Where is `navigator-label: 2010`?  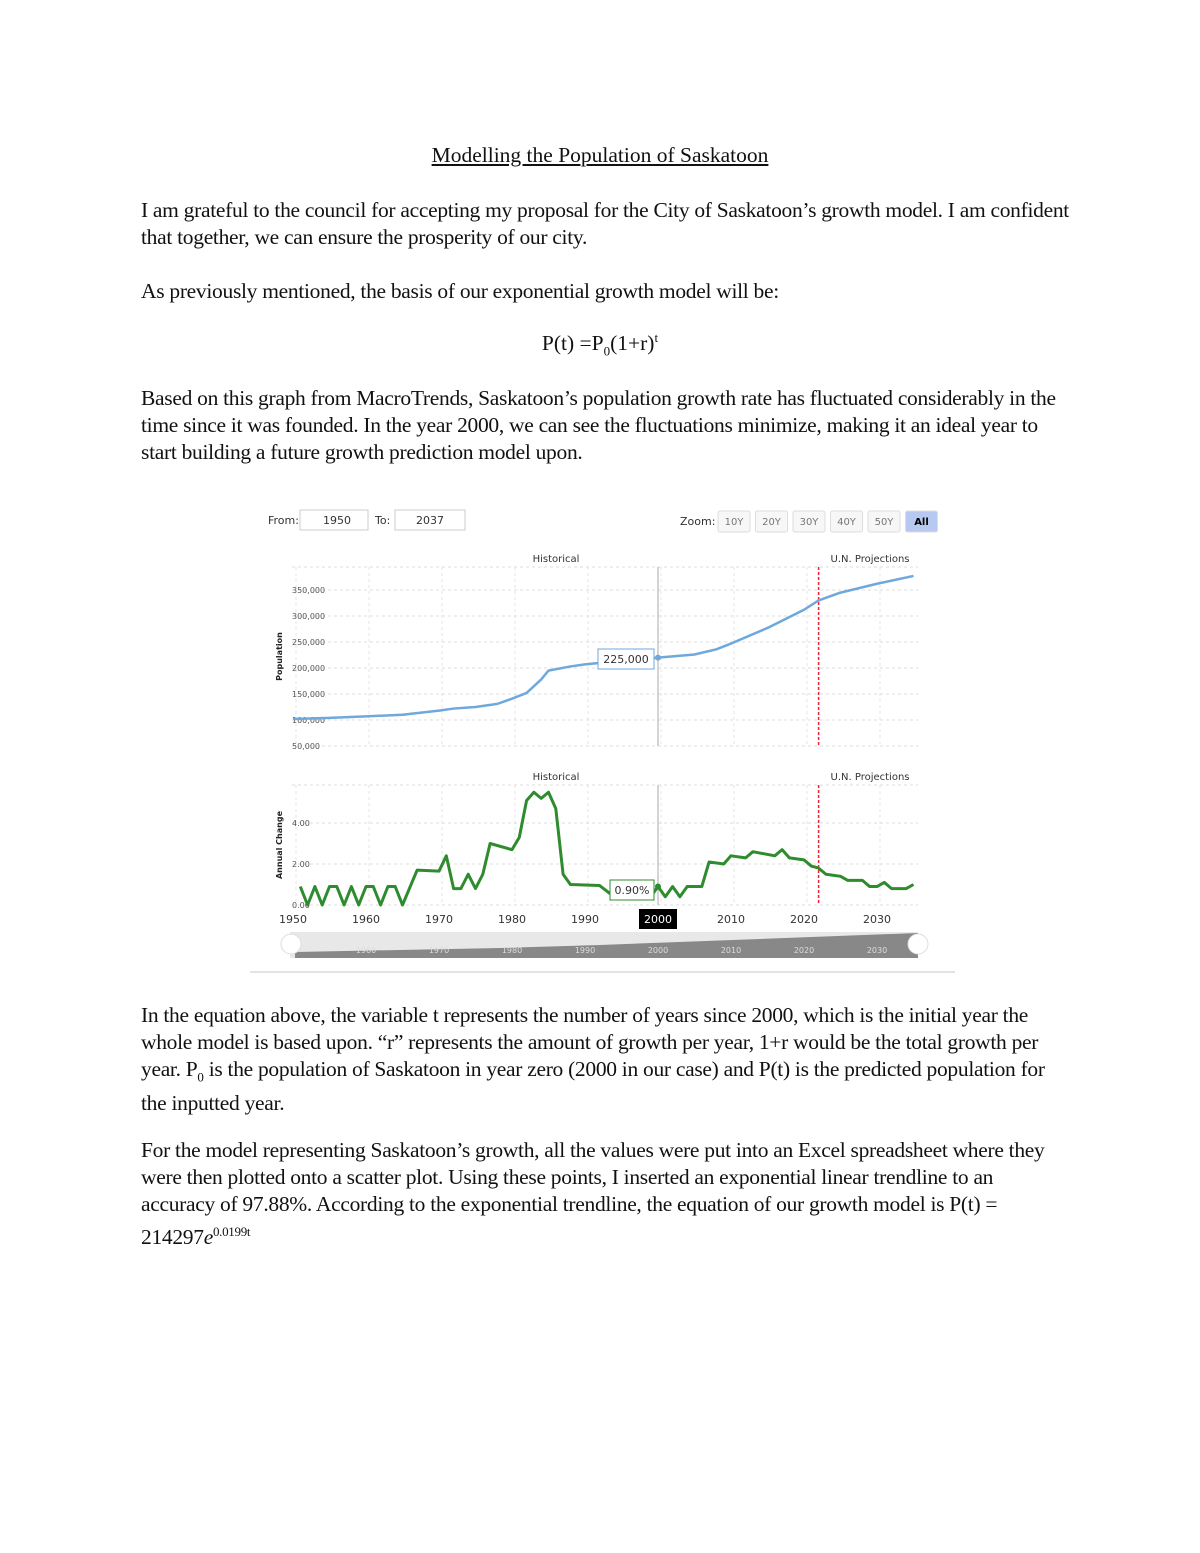 navigator-label: 2010 is located at coordinates (731, 950).